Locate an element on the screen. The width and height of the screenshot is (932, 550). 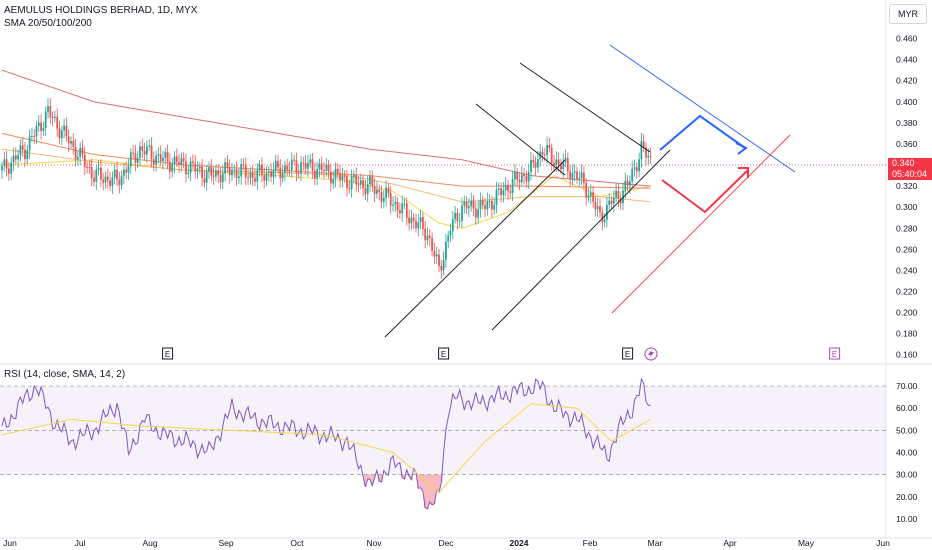
rsi-tick-label: 30.00 is located at coordinates (907, 475).